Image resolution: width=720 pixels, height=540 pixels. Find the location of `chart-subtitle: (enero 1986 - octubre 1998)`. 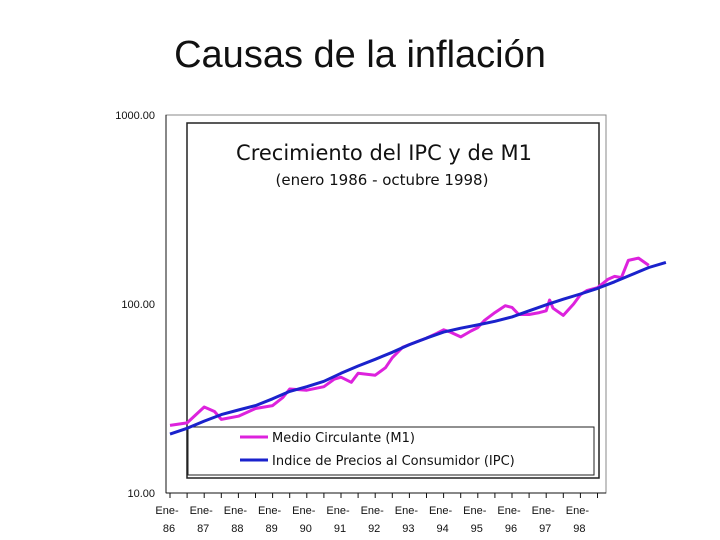

chart-subtitle: (enero 1986 - octubre 1998) is located at coordinates (382, 180).